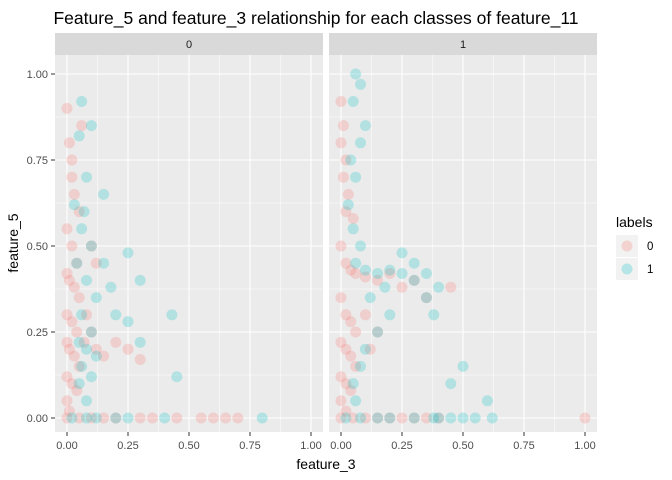  What do you see at coordinates (340, 446) in the screenshot?
I see `x-tick-label: 0.00` at bounding box center [340, 446].